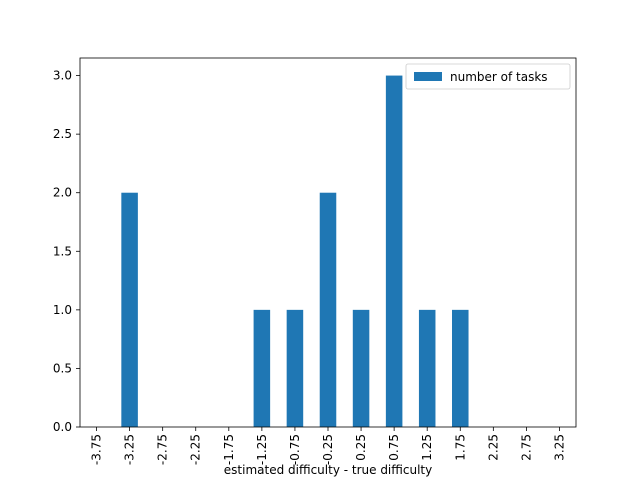 The height and width of the screenshot is (480, 640). Describe the element at coordinates (229, 449) in the screenshot. I see `x-tick-label: -1.75` at that location.